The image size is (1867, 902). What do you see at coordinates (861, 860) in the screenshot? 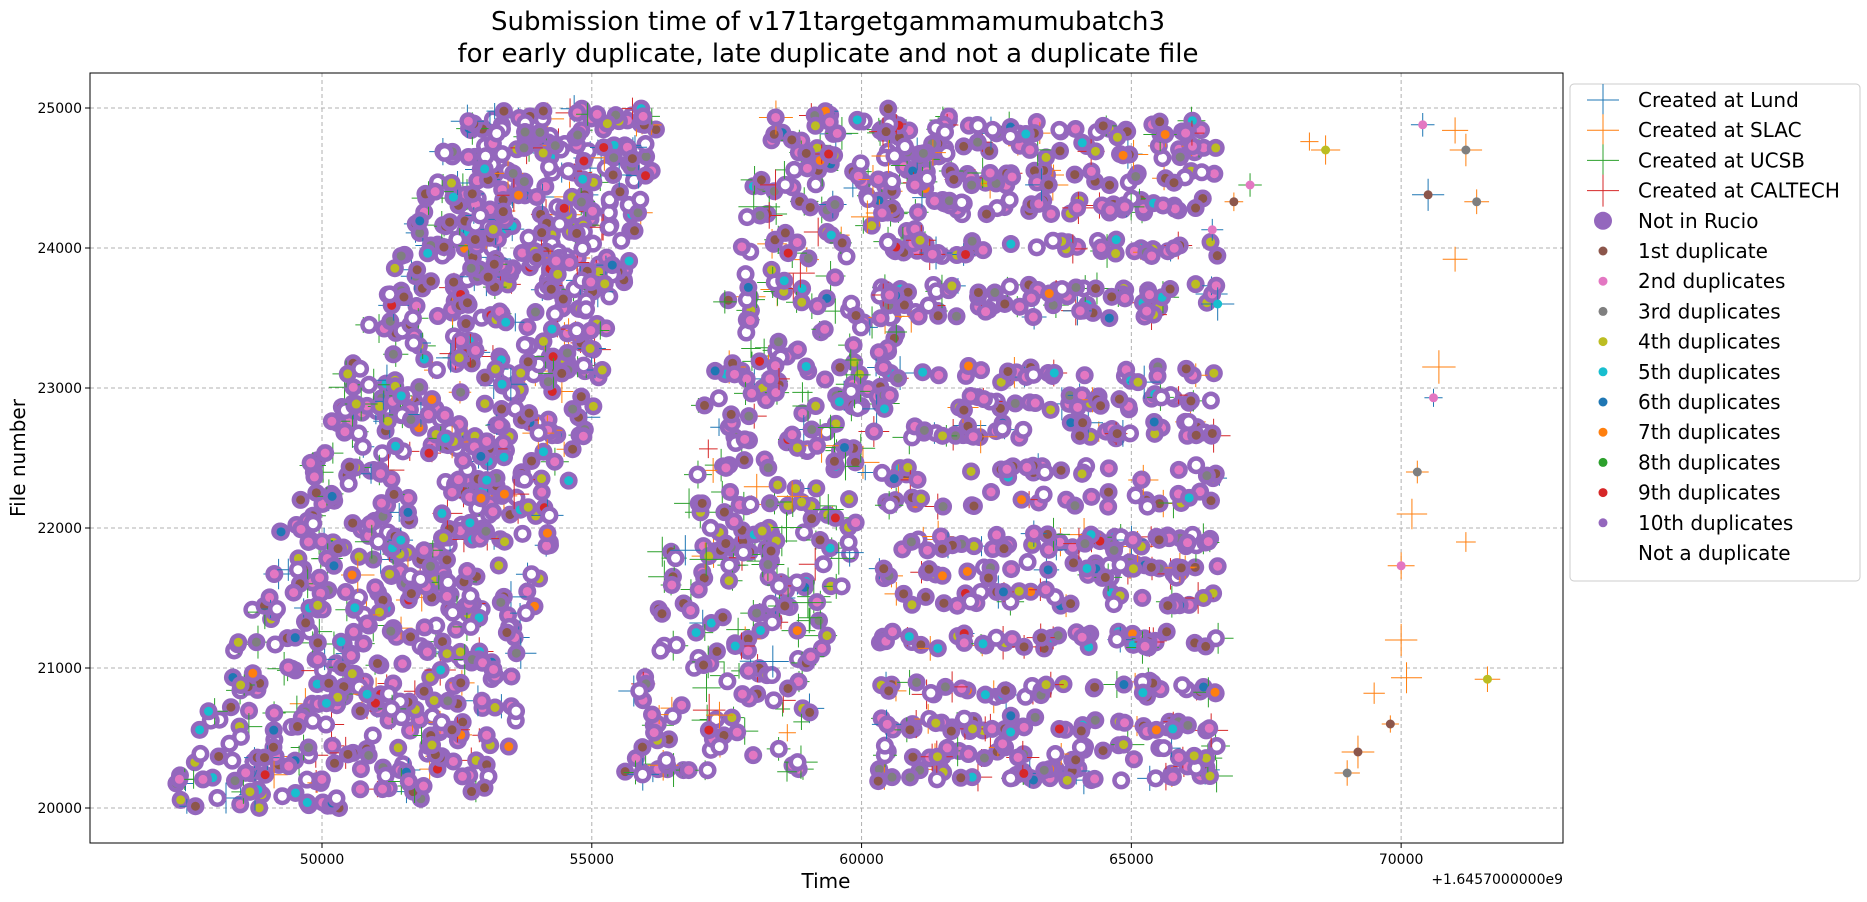
I see `x-tick-label: 60000` at bounding box center [861, 860].